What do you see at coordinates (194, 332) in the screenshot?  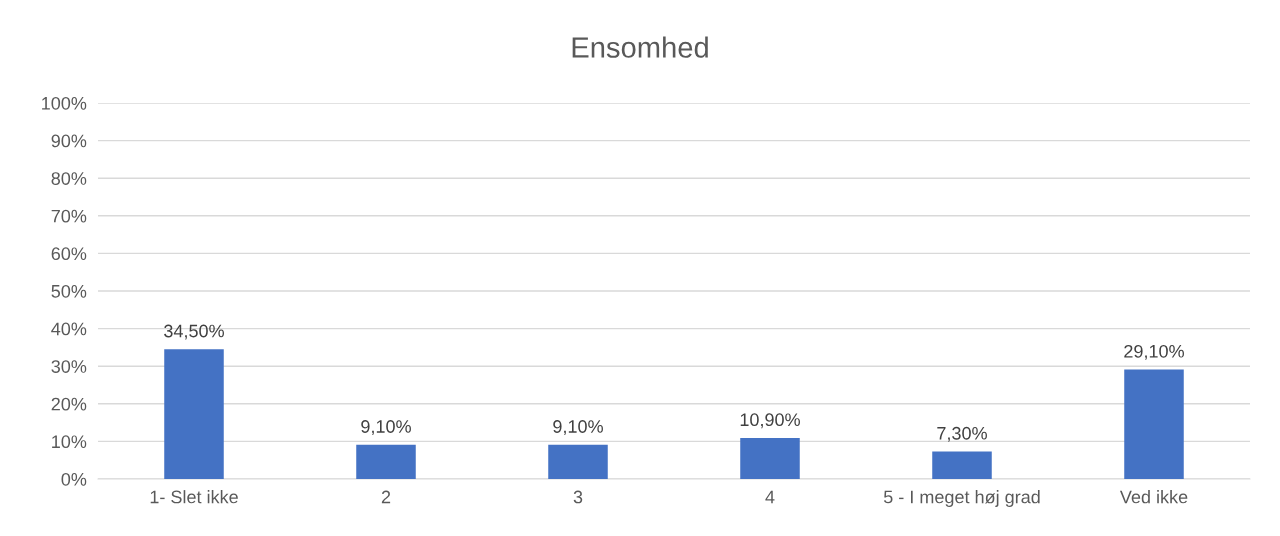 I see `data-label: 34,50%` at bounding box center [194, 332].